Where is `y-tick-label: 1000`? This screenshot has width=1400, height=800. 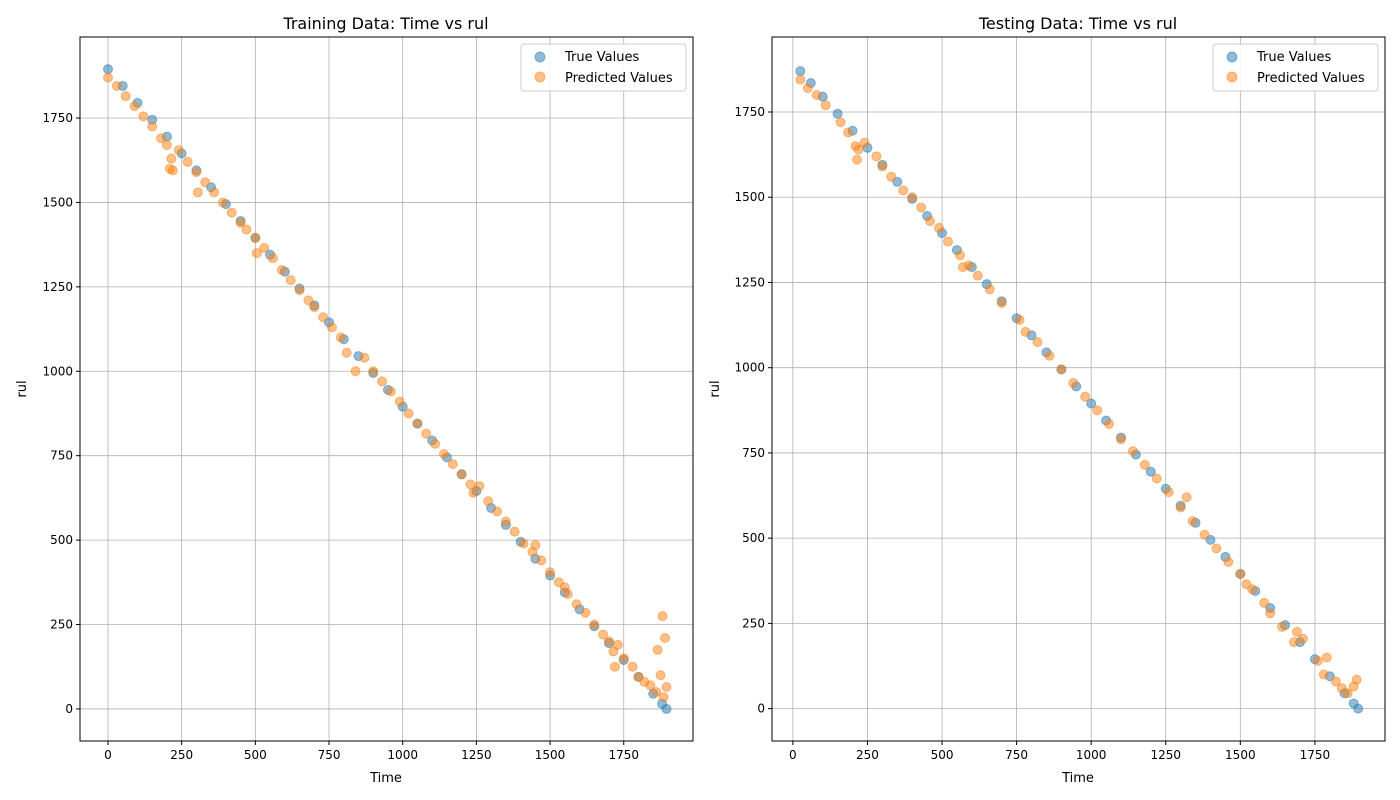 y-tick-label: 1000 is located at coordinates (749, 368).